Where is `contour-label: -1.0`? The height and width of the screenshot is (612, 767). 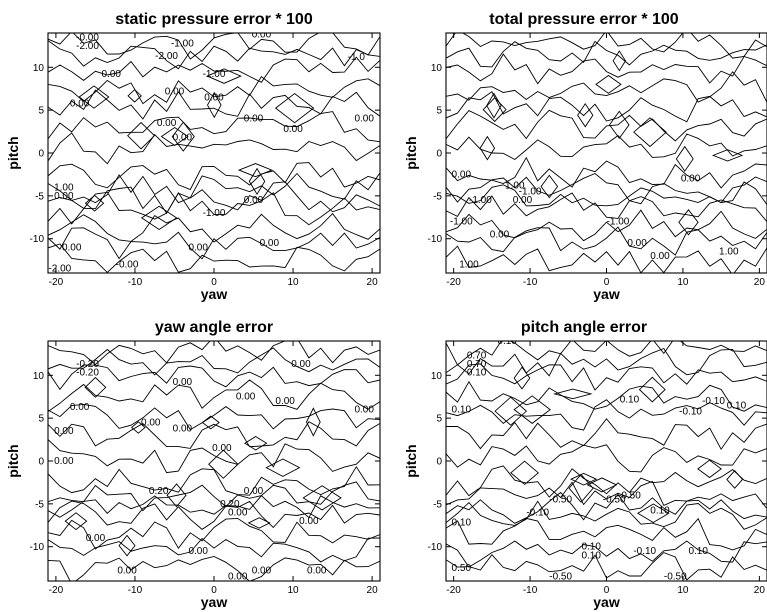
contour-label: -1.0 is located at coordinates (357, 57).